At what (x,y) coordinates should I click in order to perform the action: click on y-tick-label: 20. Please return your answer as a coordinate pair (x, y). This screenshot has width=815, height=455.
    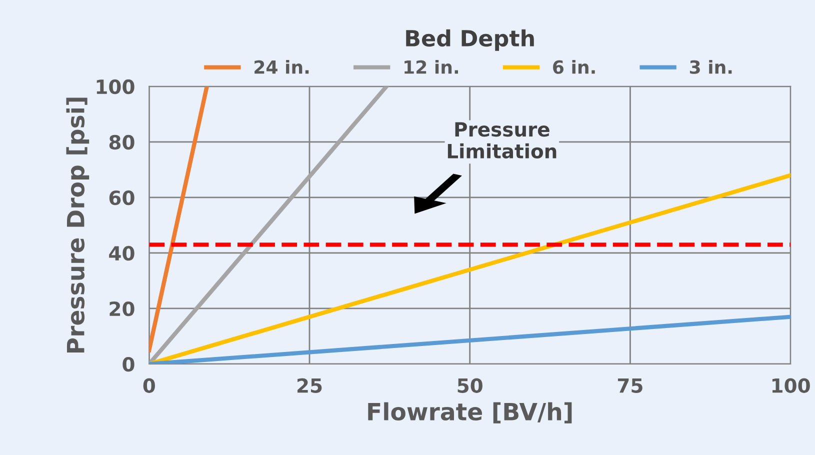
    Looking at the image, I should click on (122, 308).